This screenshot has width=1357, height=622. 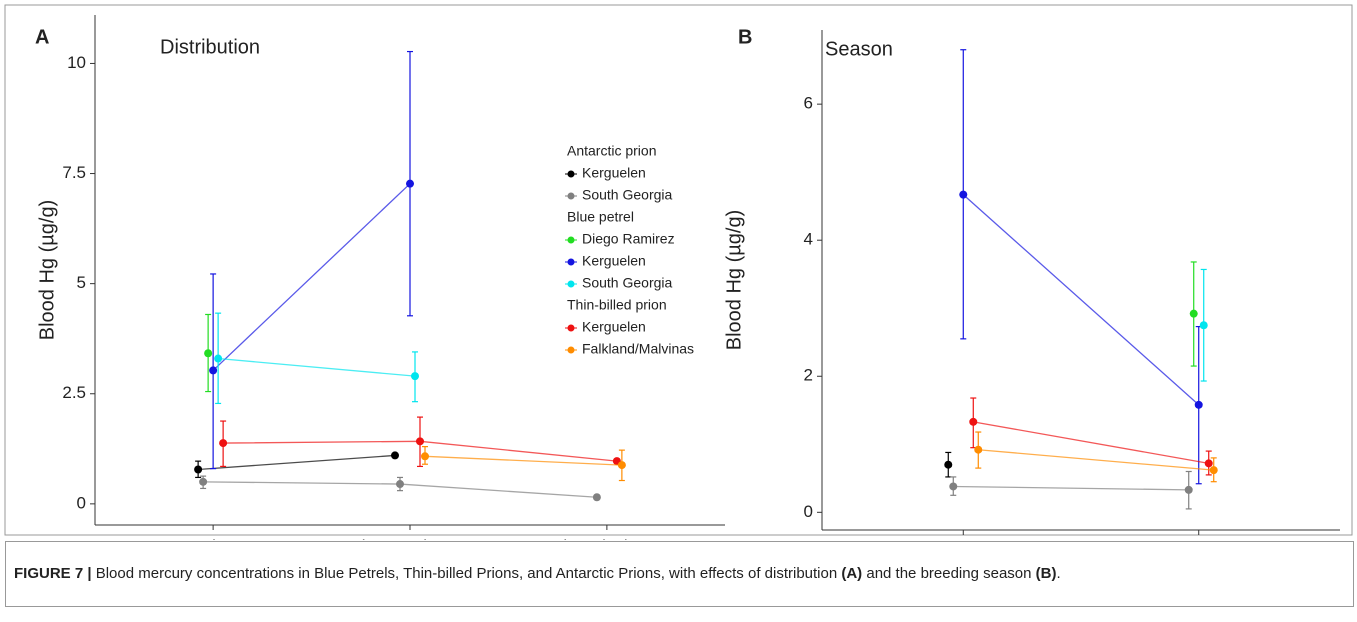 I want to click on caption-label: FIGURE 7 |, so click(x=53, y=573).